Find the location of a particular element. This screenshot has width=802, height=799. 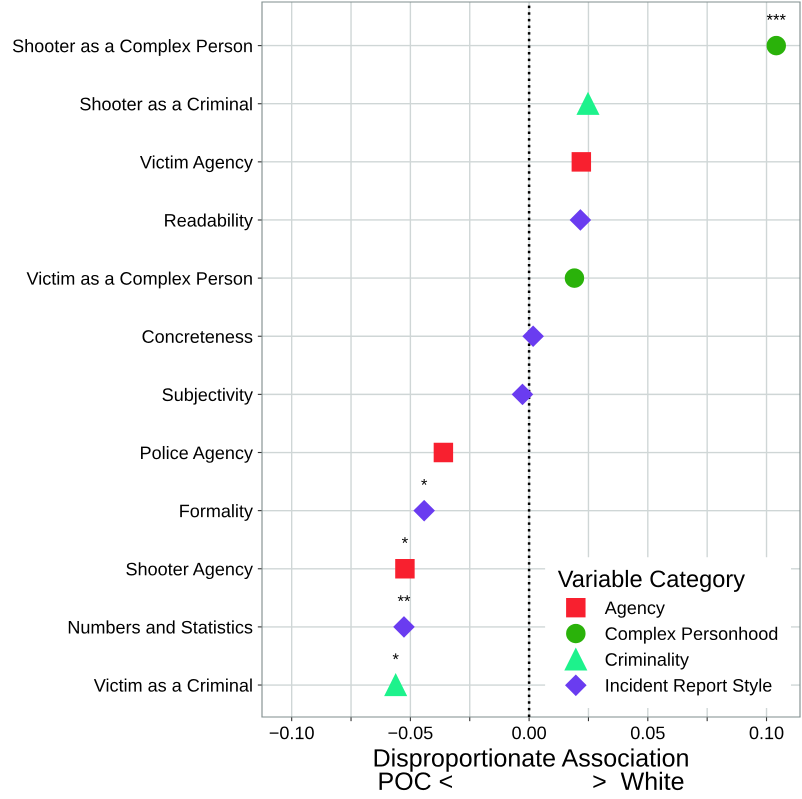

y-tick-label: Victim Agency is located at coordinates (196, 163).